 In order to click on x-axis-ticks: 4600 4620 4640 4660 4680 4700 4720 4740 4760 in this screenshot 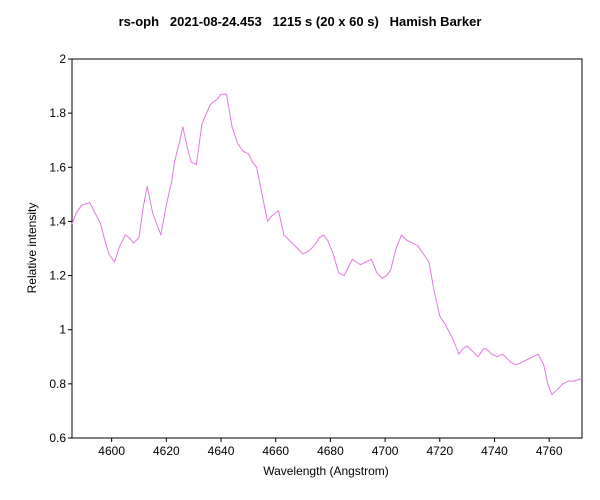, I will do `click(330, 448)`.